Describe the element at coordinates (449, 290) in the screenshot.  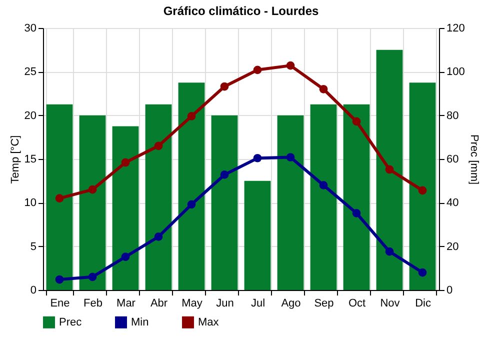
I see `y2-tick-label: 0` at that location.